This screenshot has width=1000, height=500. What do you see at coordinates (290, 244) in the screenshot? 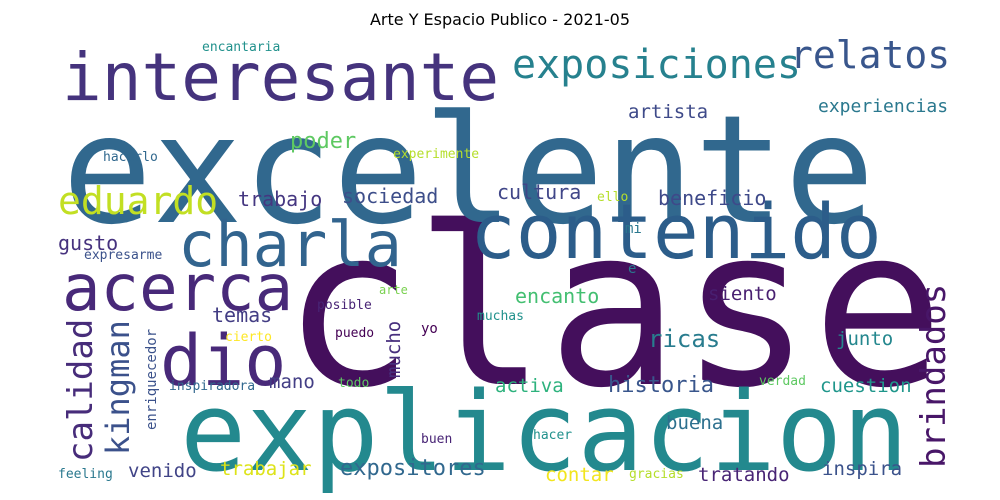
I see `word-charla: charla` at bounding box center [290, 244].